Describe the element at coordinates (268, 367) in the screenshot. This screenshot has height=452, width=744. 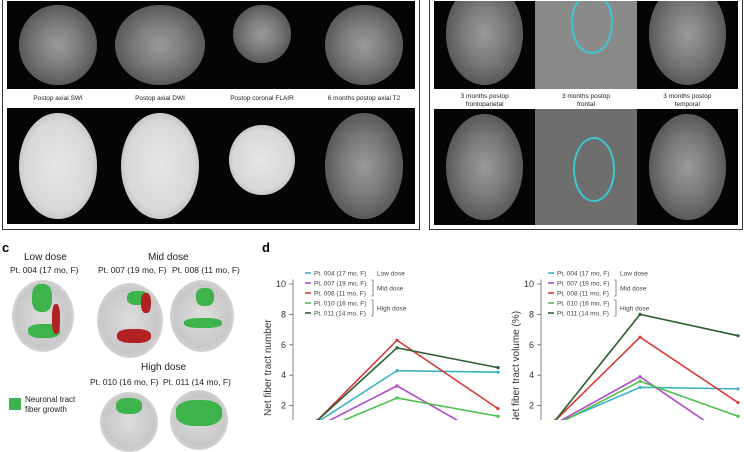
I see `y-axis-label: Net fiber tract number` at that location.